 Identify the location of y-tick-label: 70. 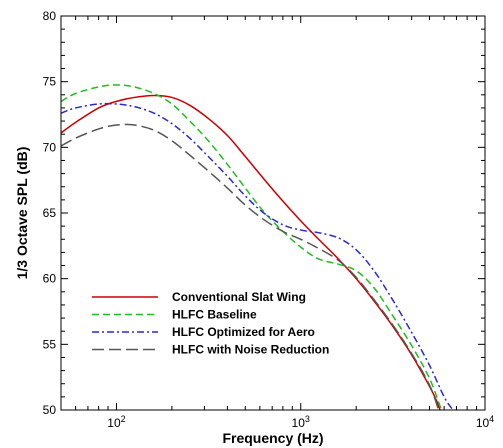
(50, 147).